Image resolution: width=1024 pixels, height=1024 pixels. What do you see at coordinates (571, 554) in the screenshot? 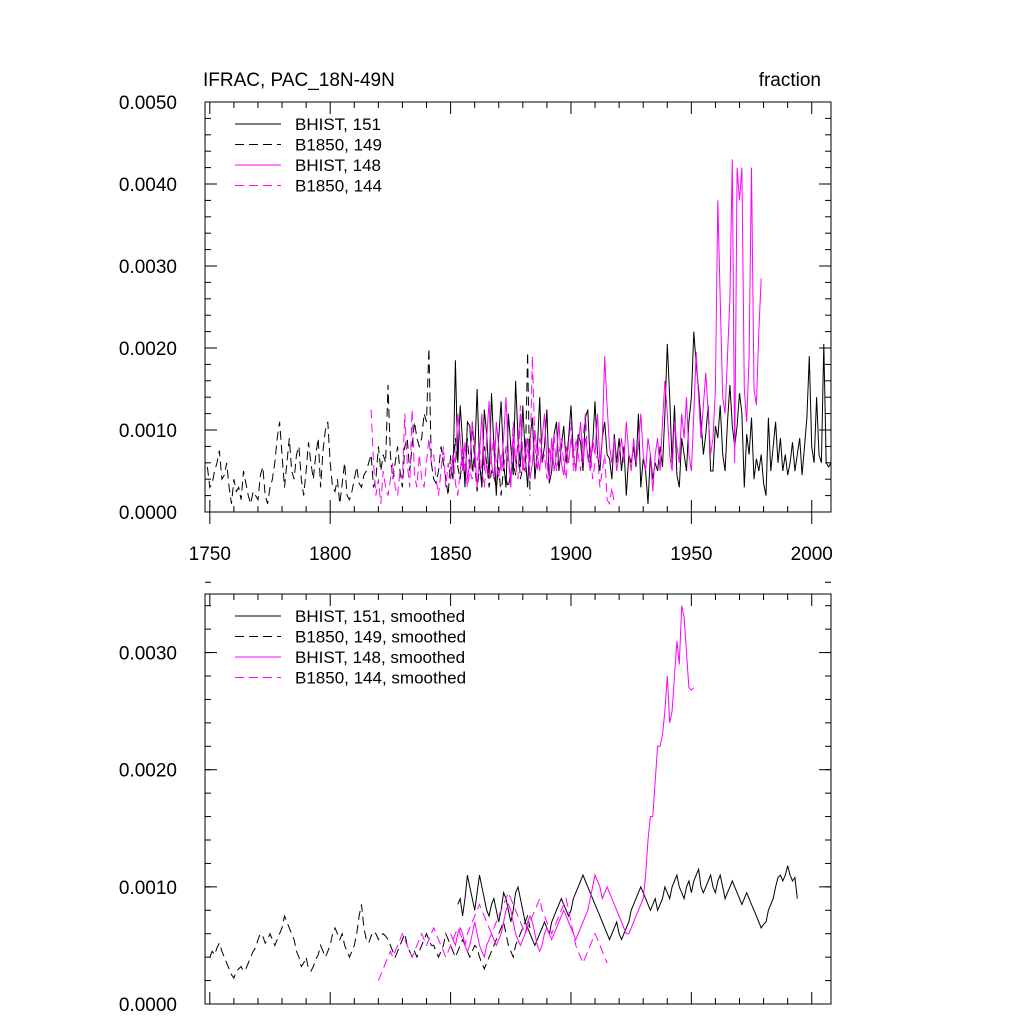
I see `x-tick-label: 1900` at bounding box center [571, 554].